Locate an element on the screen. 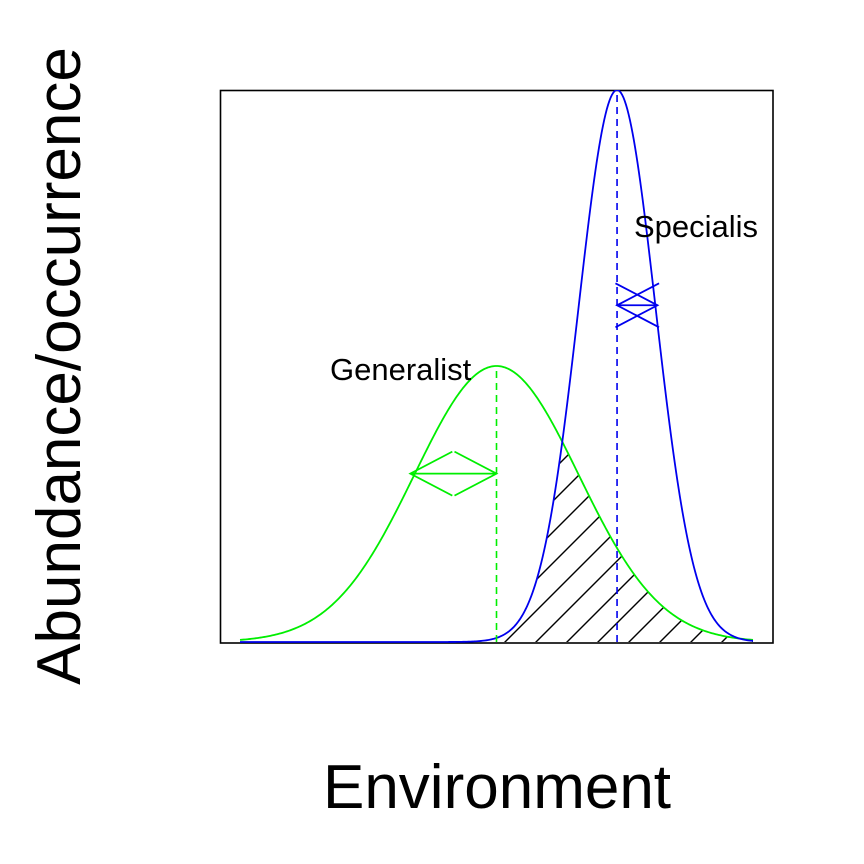 The width and height of the screenshot is (864, 864). specialist-label: Specialis is located at coordinates (696, 226).